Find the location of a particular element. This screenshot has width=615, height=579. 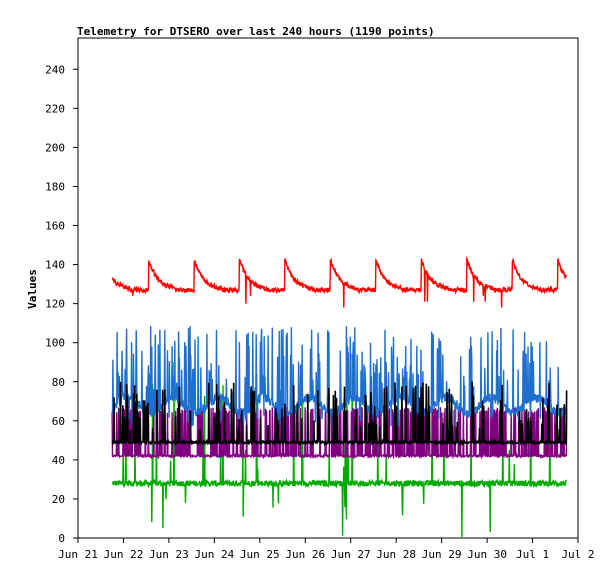

x-tick-label: Jun 29 is located at coordinates (442, 554).